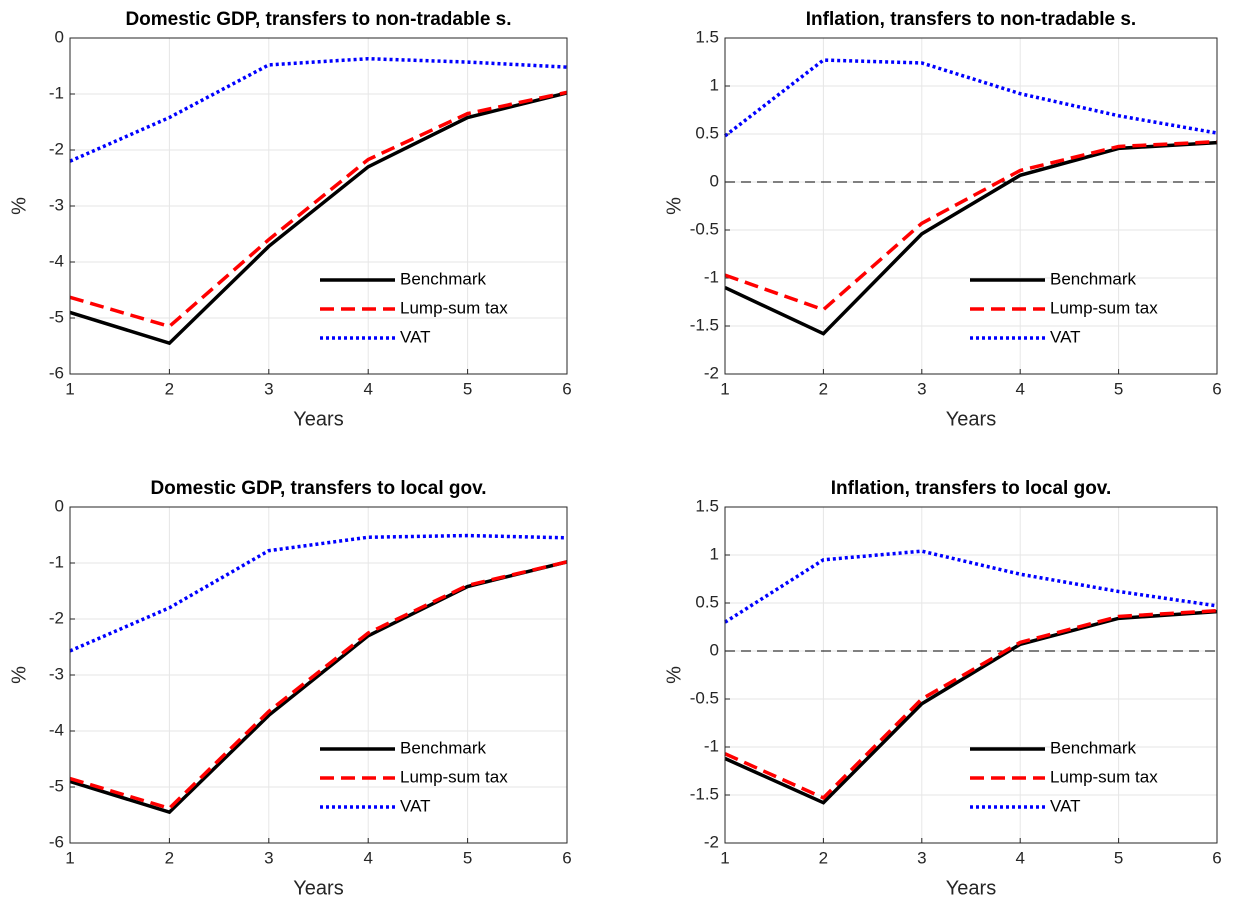 This screenshot has height=919, width=1235. I want to click on chart-title: Inflation, transfers to local gov., so click(971, 488).